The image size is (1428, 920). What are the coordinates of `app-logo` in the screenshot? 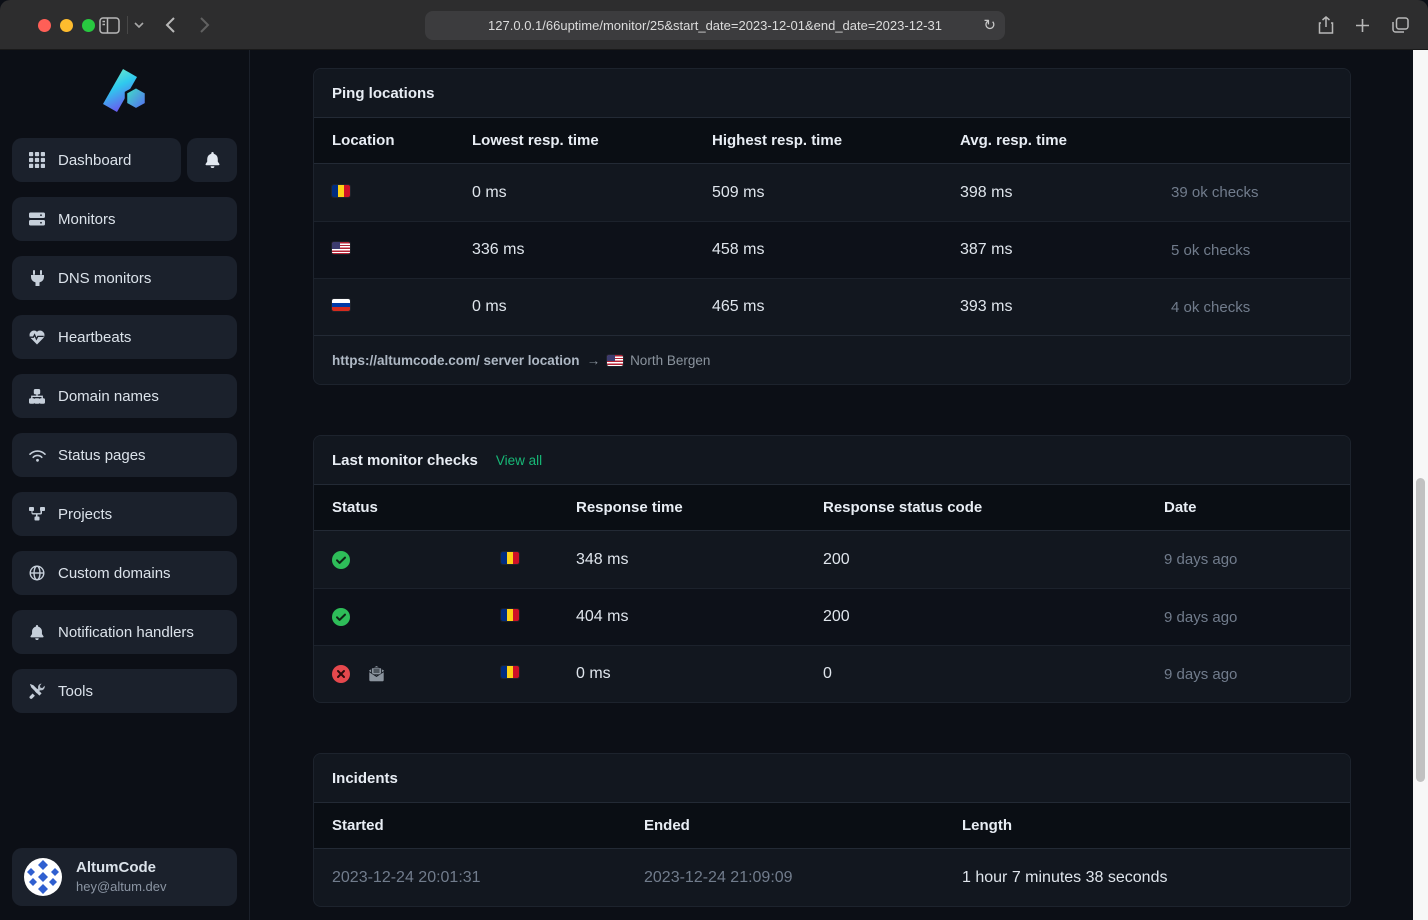 It's located at (124, 91).